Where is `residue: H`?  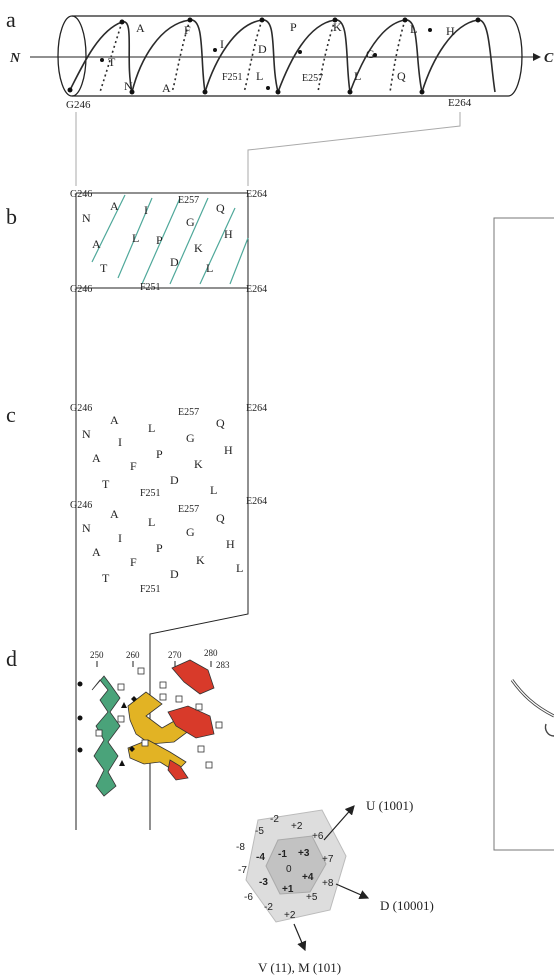 residue: H is located at coordinates (450, 31).